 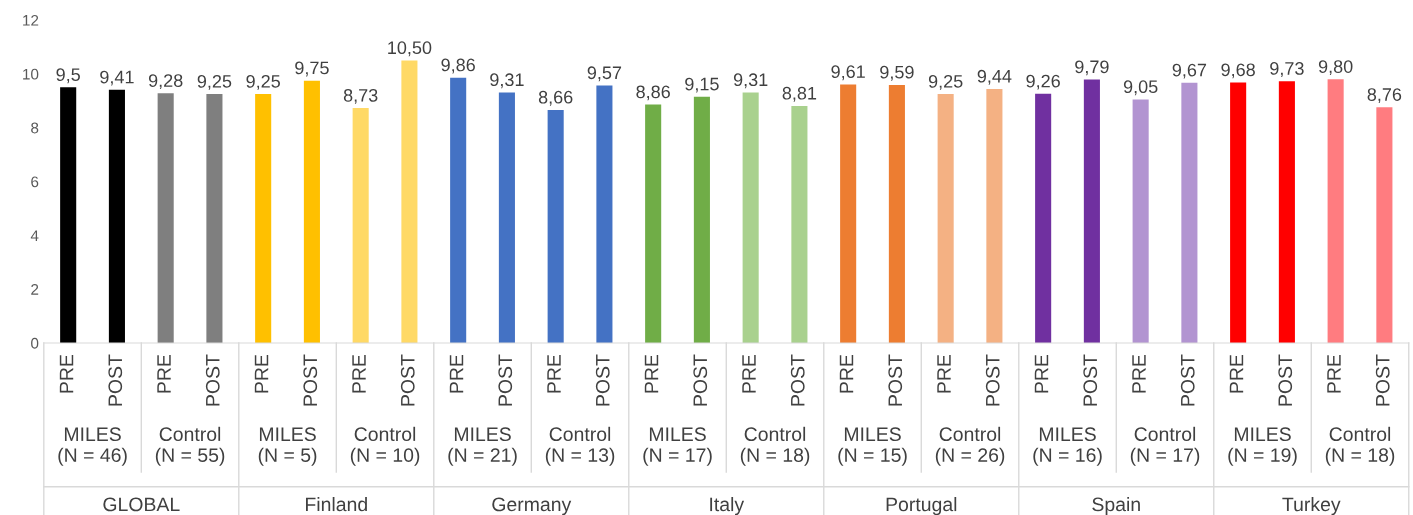 What do you see at coordinates (532, 506) in the screenshot?
I see `text: Germany` at bounding box center [532, 506].